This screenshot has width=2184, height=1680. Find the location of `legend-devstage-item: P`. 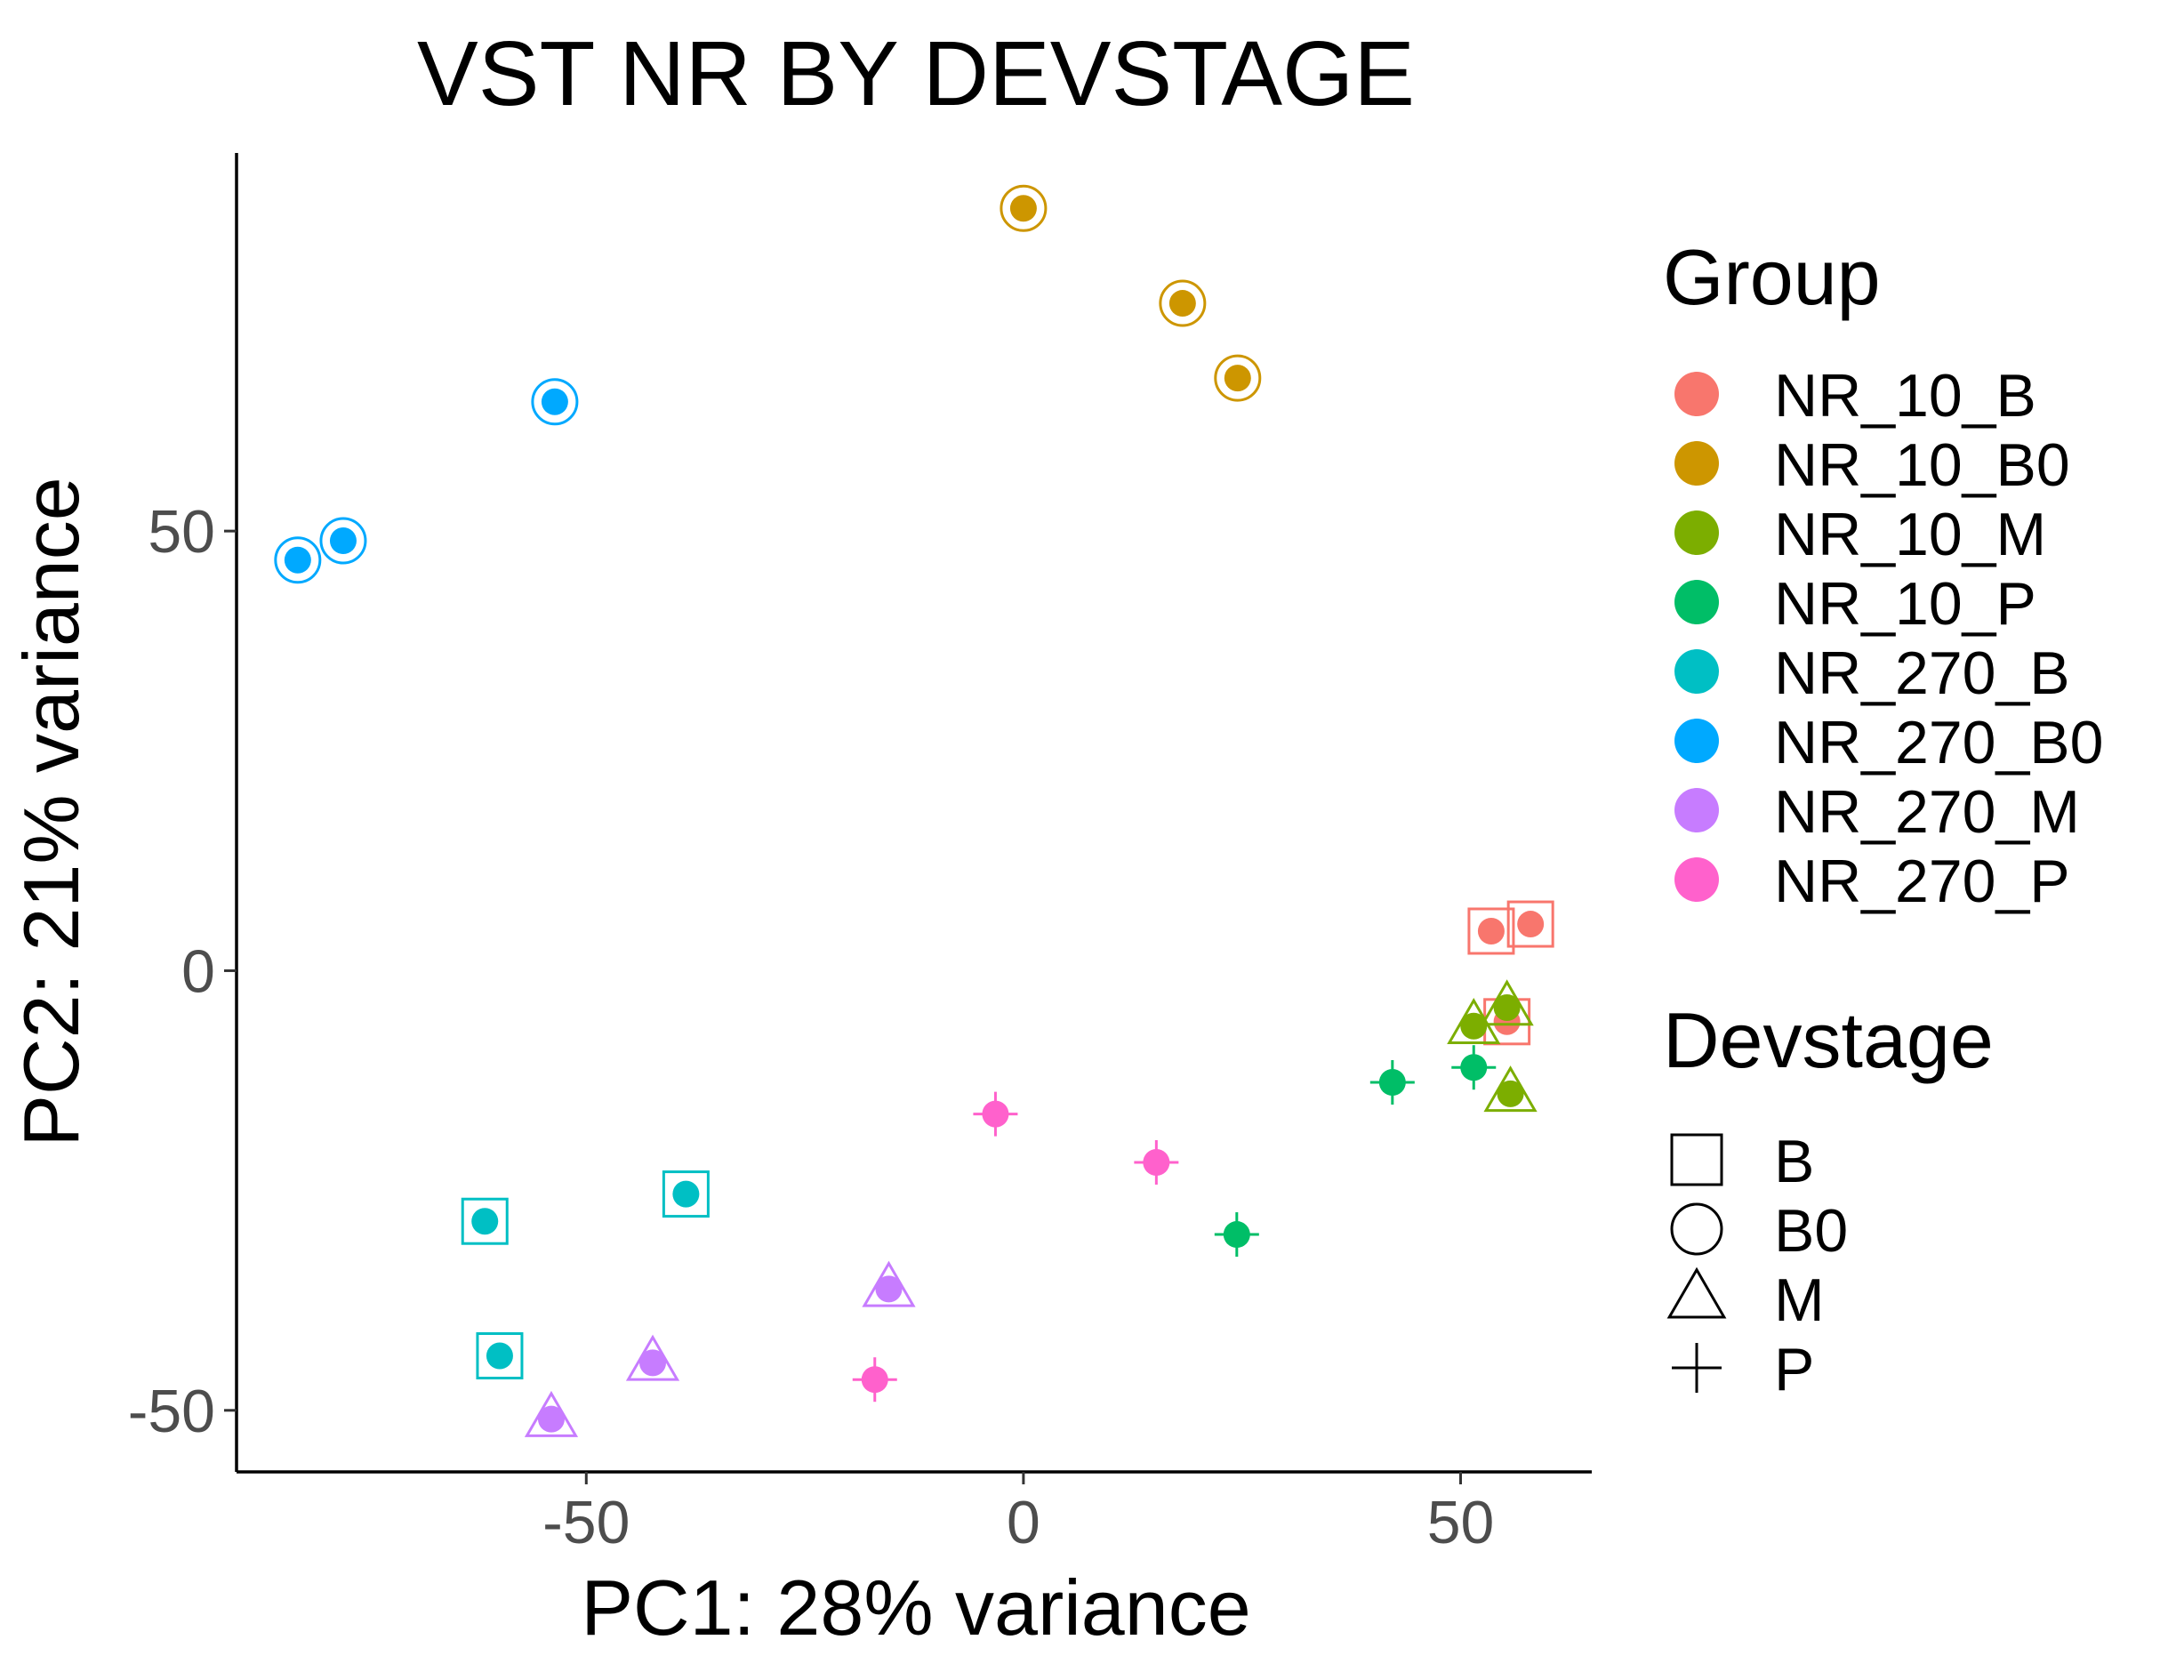

legend-devstage-item: P is located at coordinates (1743, 1369).